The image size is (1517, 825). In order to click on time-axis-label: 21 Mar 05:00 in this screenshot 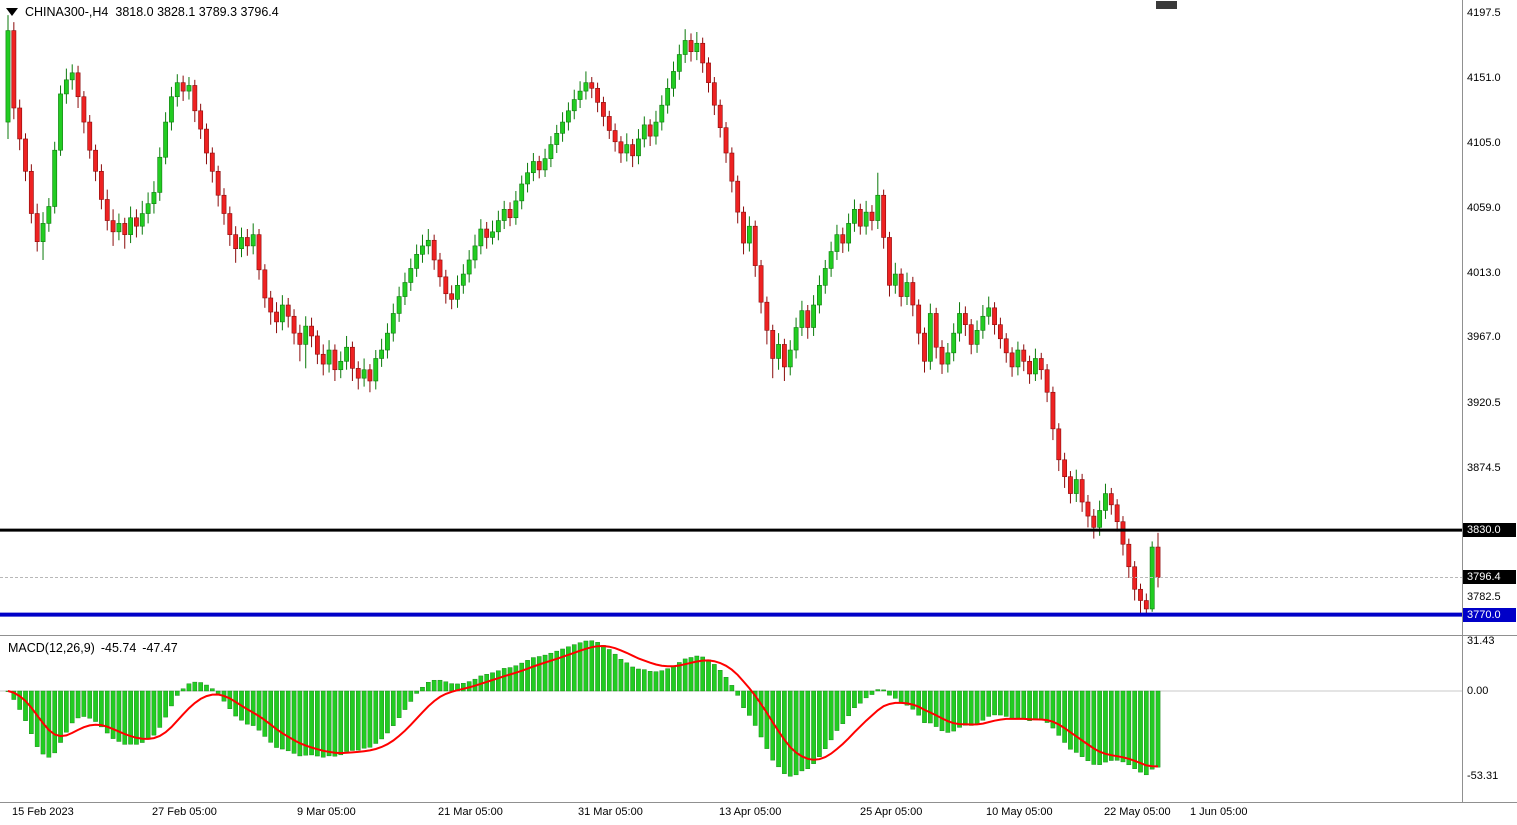, I will do `click(470, 812)`.